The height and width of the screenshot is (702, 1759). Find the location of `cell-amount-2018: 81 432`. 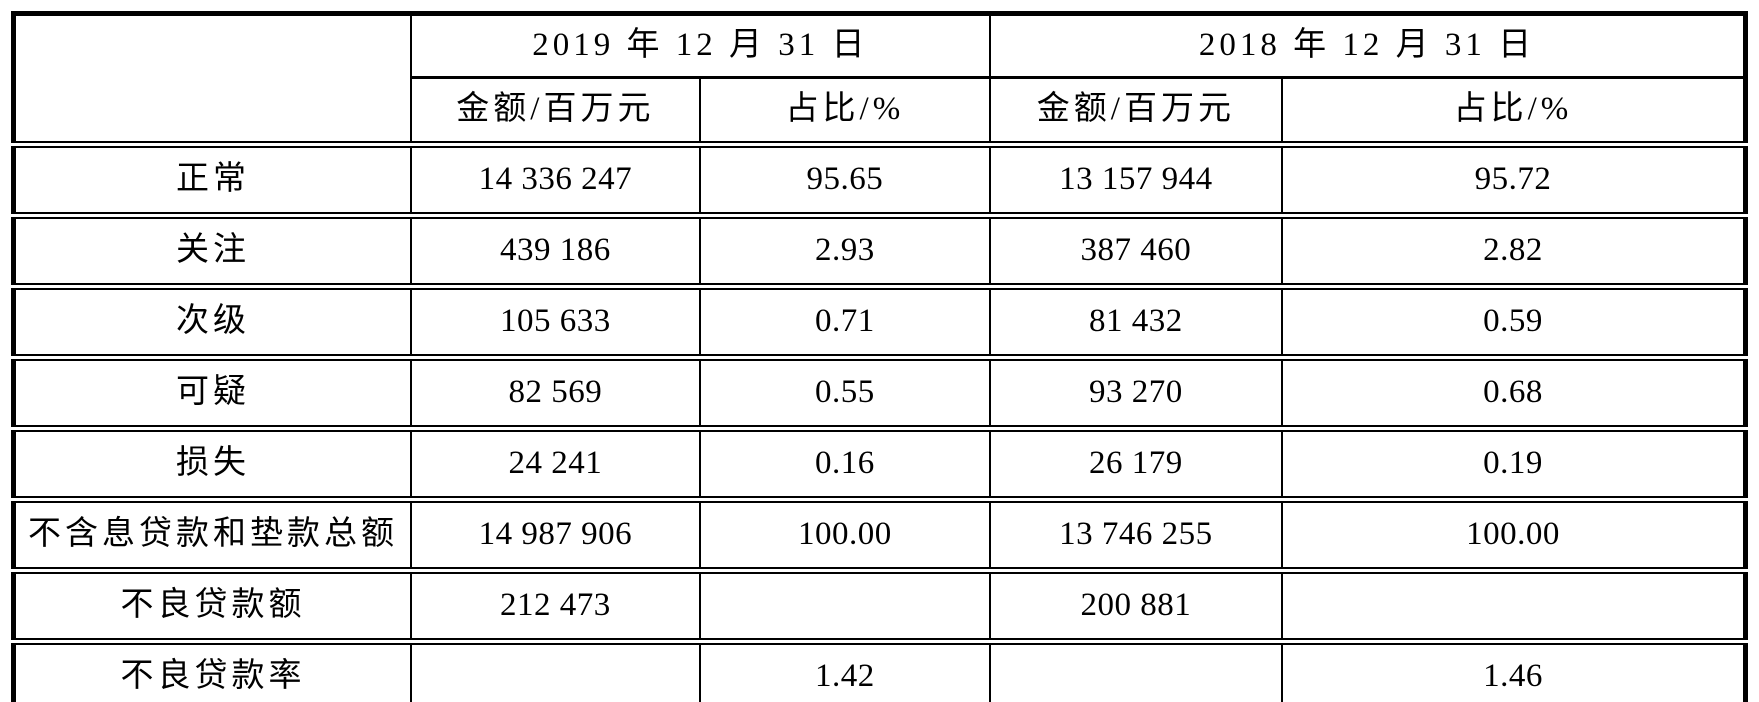

cell-amount-2018: 81 432 is located at coordinates (1135, 321).